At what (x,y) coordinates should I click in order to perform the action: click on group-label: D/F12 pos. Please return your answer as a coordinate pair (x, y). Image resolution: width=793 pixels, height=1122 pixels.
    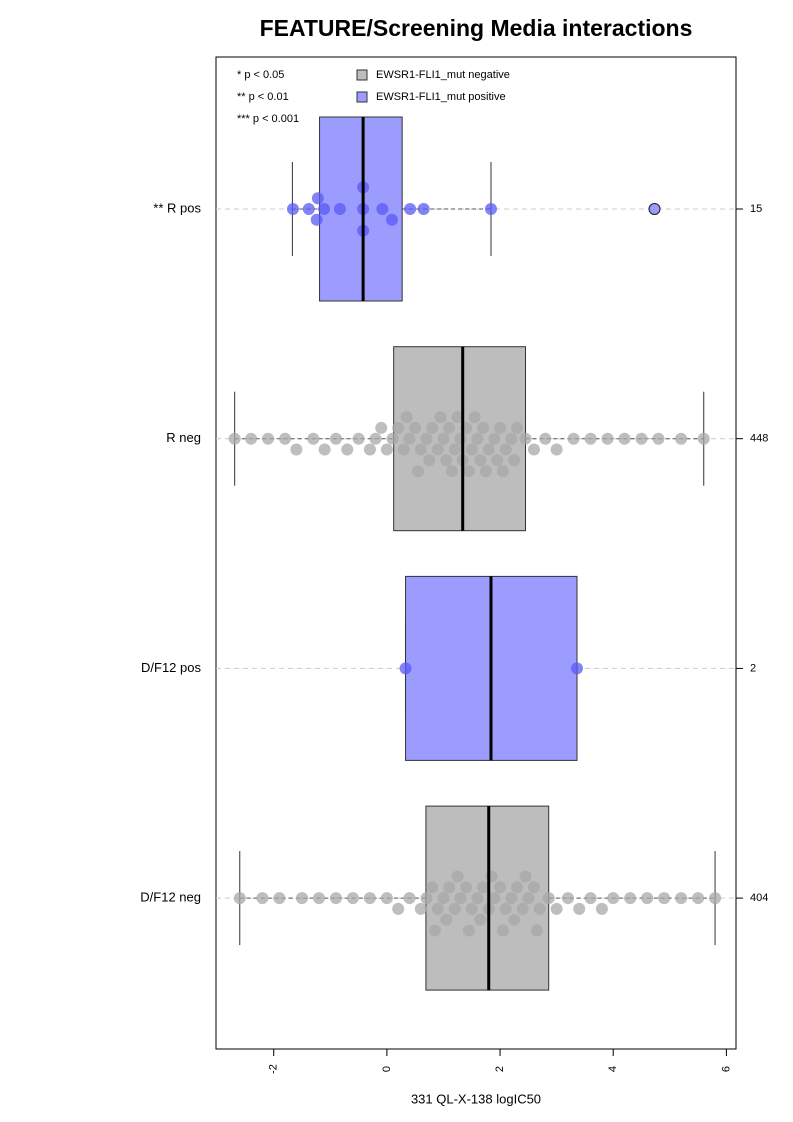
    Looking at the image, I should click on (171, 667).